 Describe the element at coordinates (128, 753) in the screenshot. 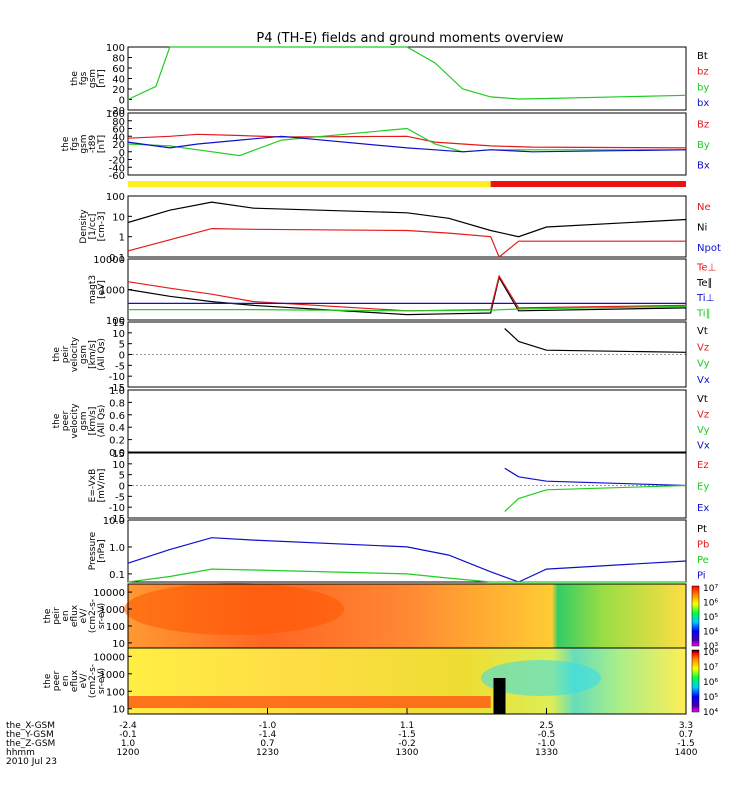

I see `x-tick-label: 1200` at that location.